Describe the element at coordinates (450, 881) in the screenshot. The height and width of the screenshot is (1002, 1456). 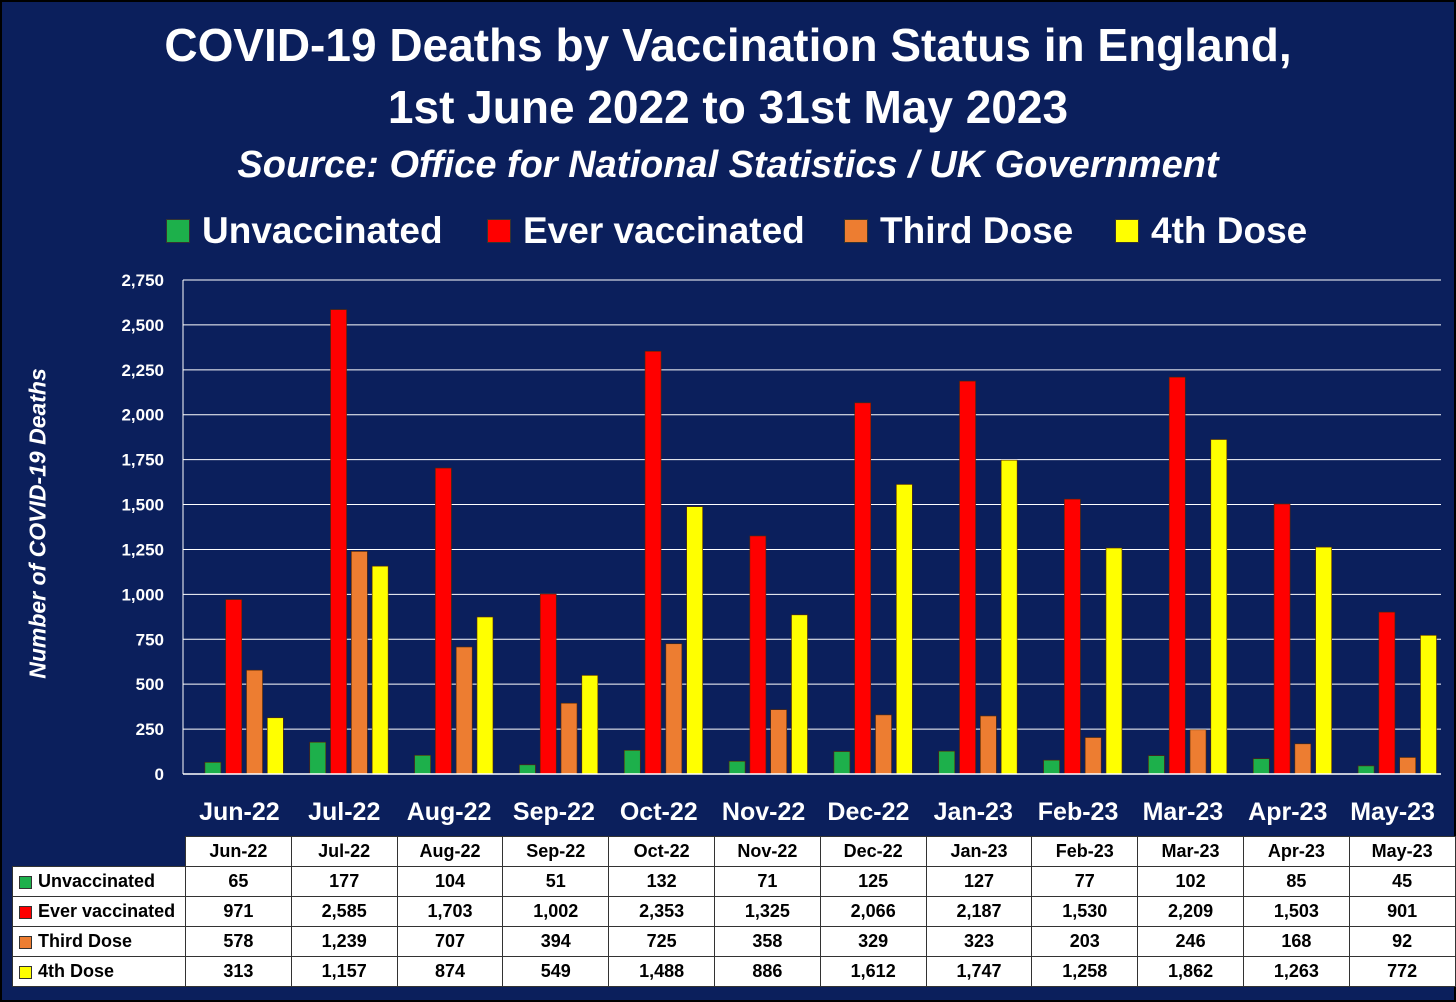
I see `table-cell: 104` at that location.